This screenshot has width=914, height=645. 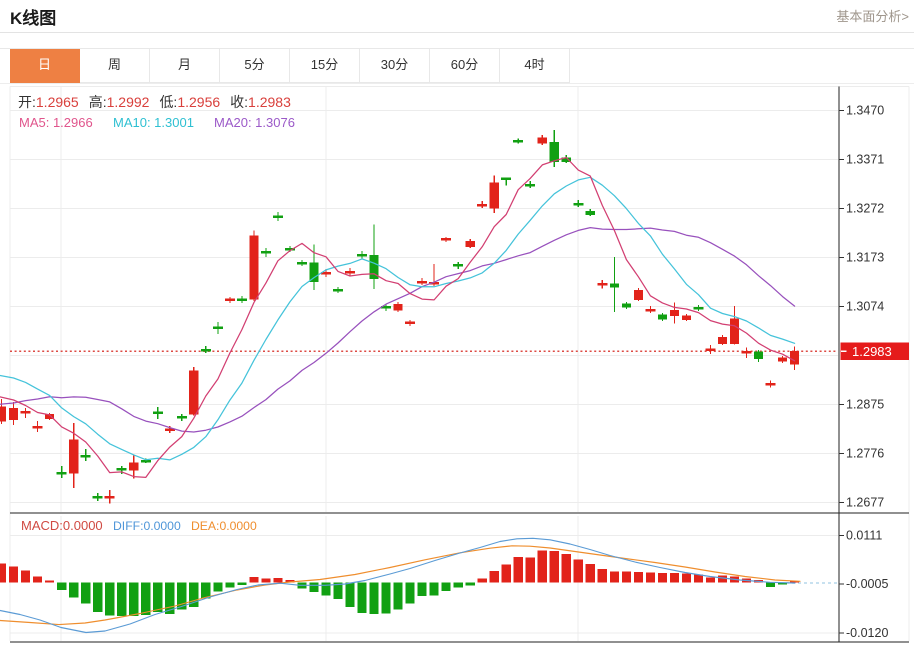 I want to click on svg-text: 1.3173, so click(x=865, y=258).